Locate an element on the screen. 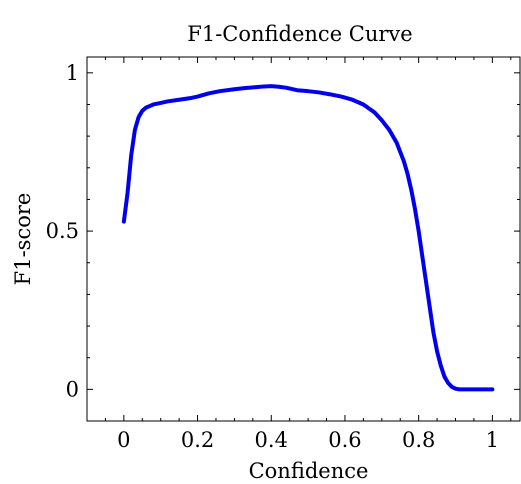  y-tick-label: 0.5 is located at coordinates (62, 231).